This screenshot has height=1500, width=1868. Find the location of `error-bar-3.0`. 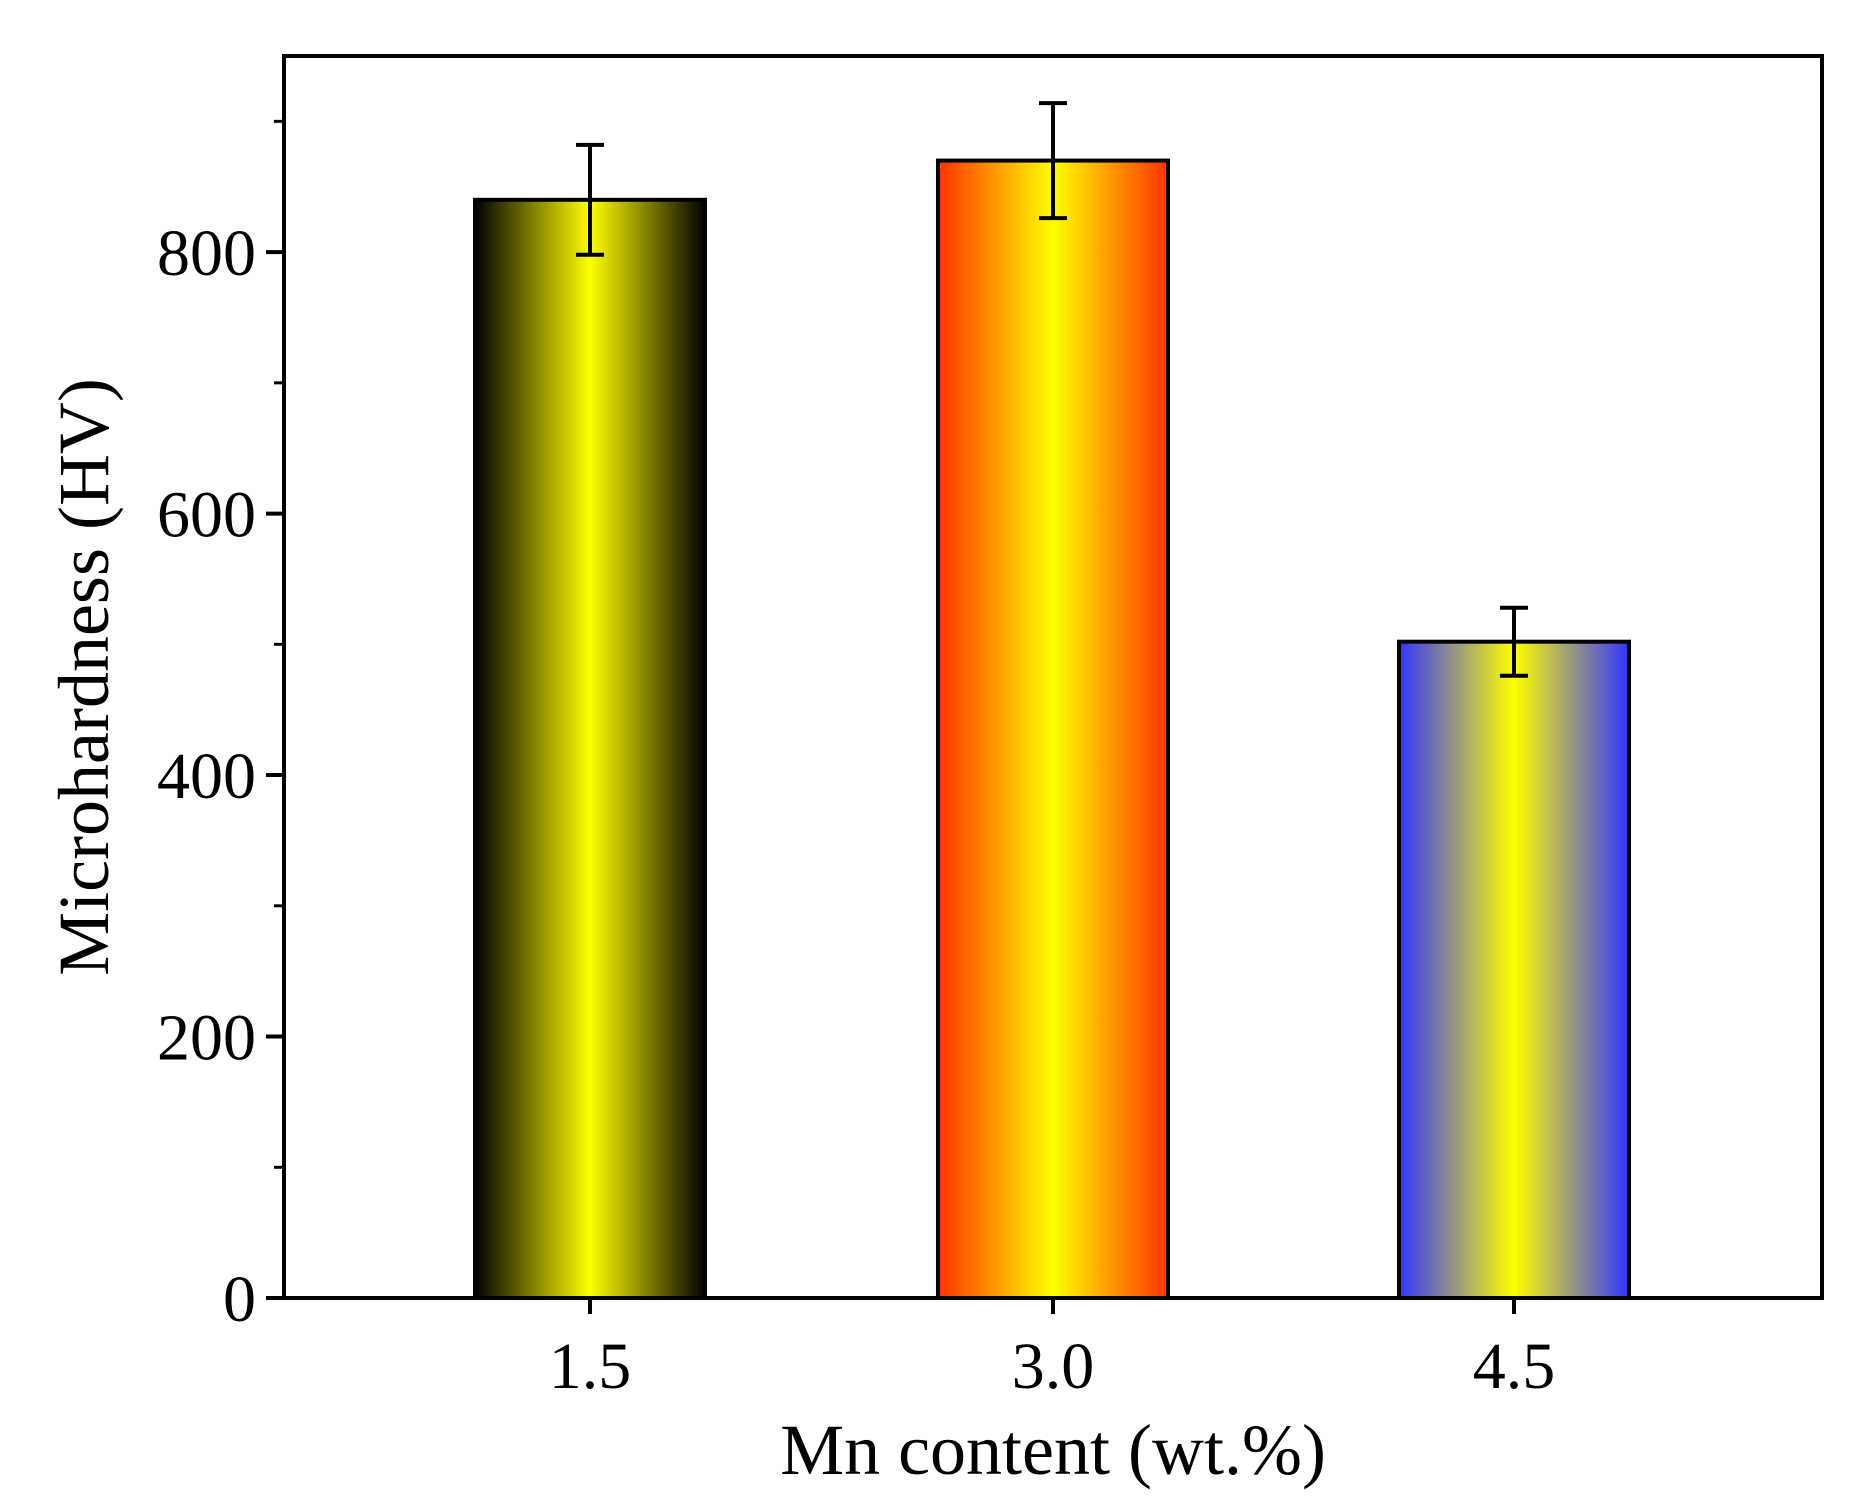

error-bar-3.0 is located at coordinates (1053, 161).